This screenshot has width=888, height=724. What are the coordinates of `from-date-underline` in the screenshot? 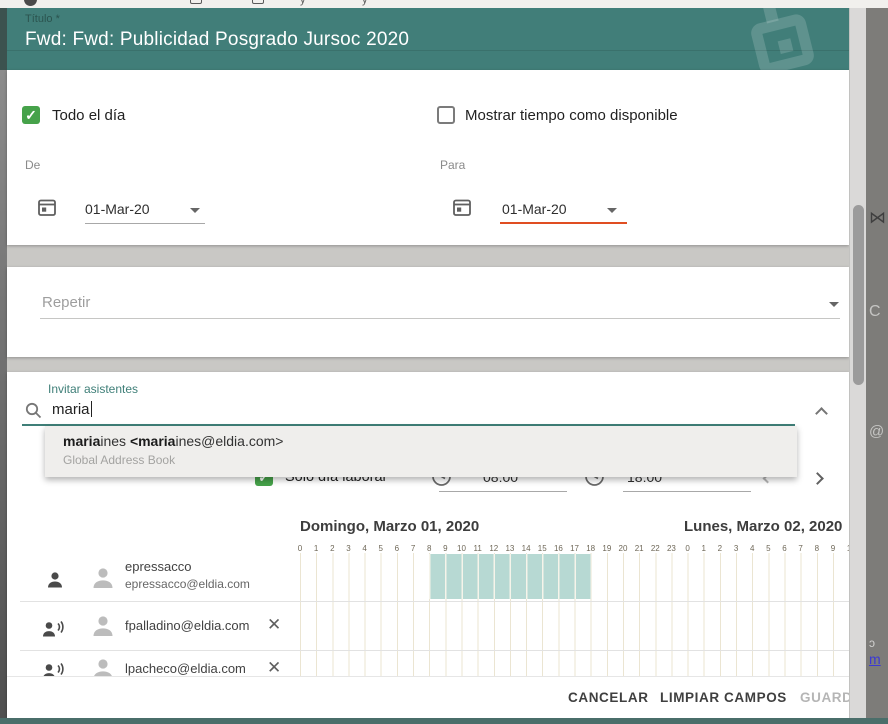 It's located at (145, 223).